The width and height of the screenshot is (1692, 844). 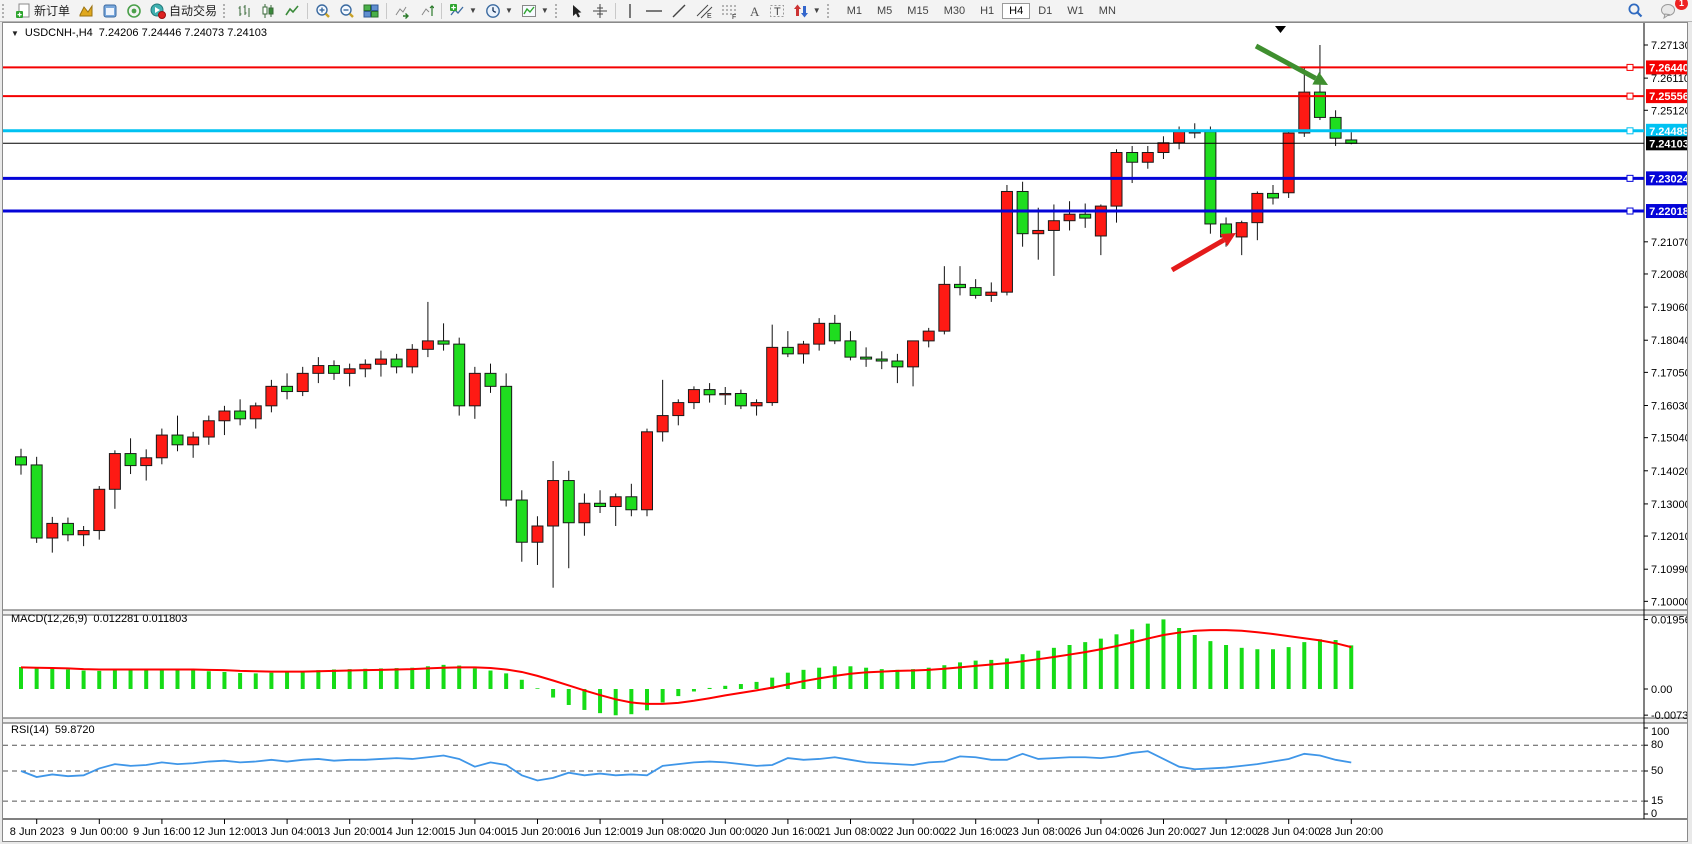 What do you see at coordinates (630, 11) in the screenshot?
I see `vertical-line-button` at bounding box center [630, 11].